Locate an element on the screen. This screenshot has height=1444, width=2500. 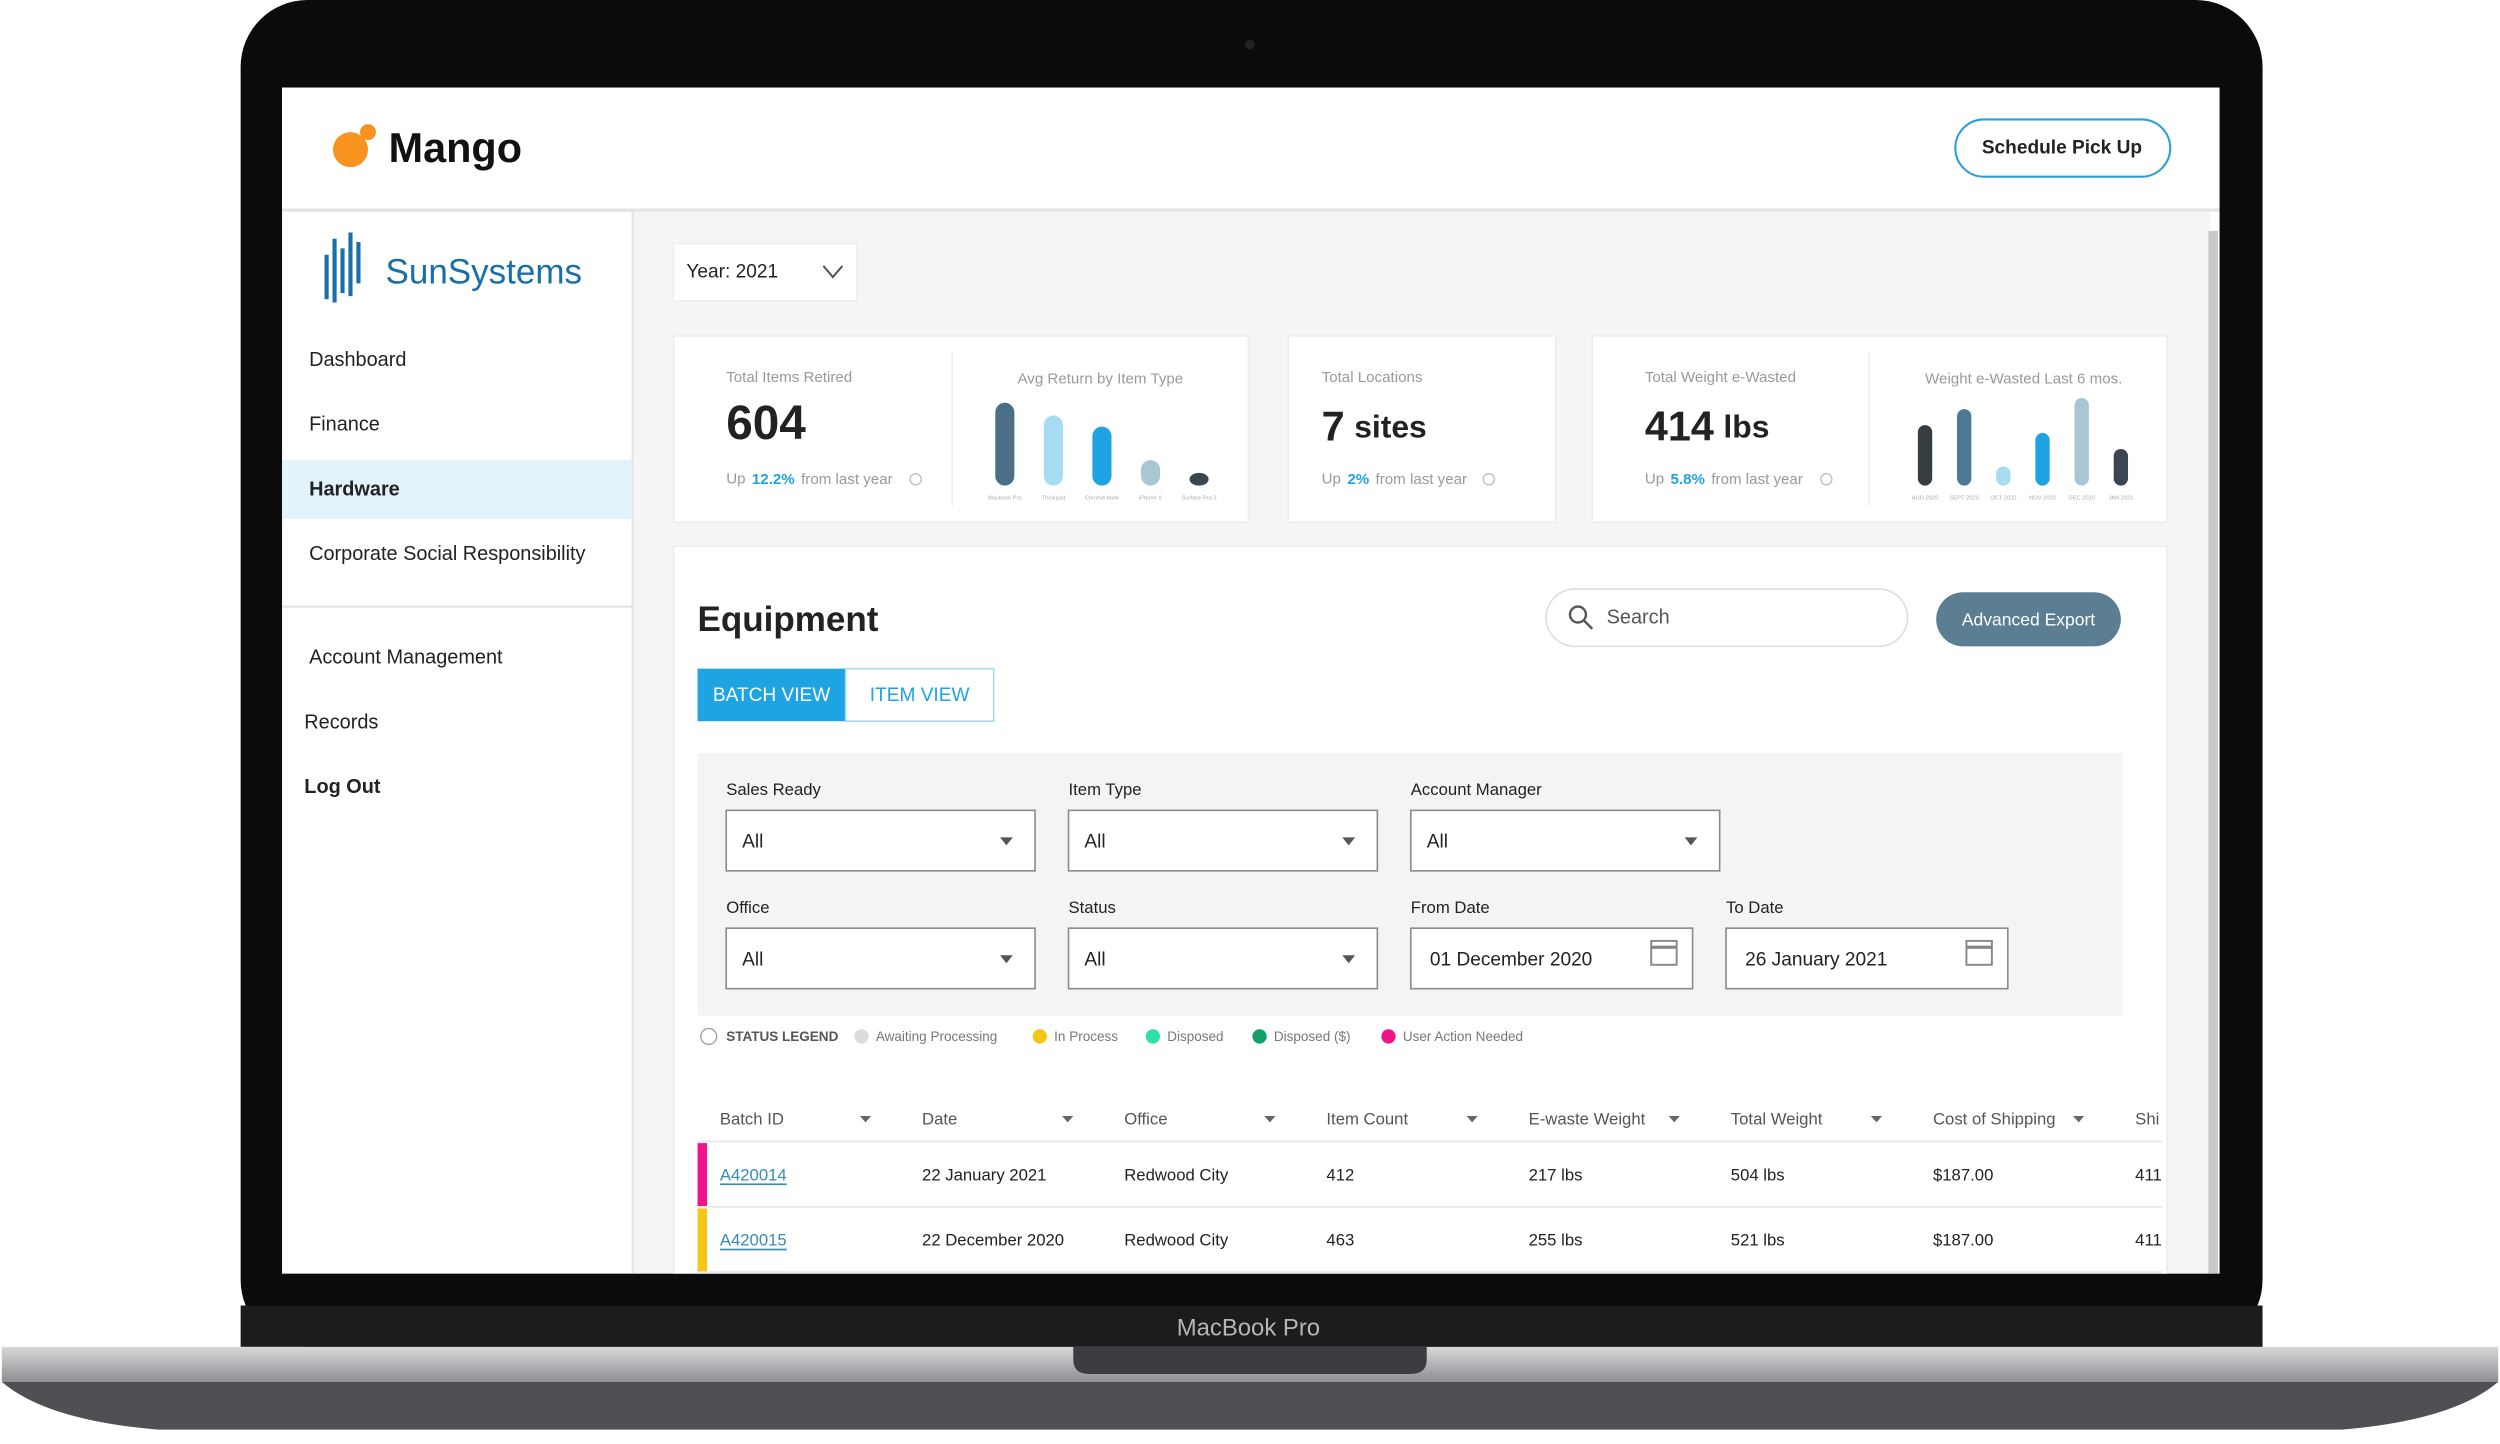
tab-active is located at coordinates (771, 695).